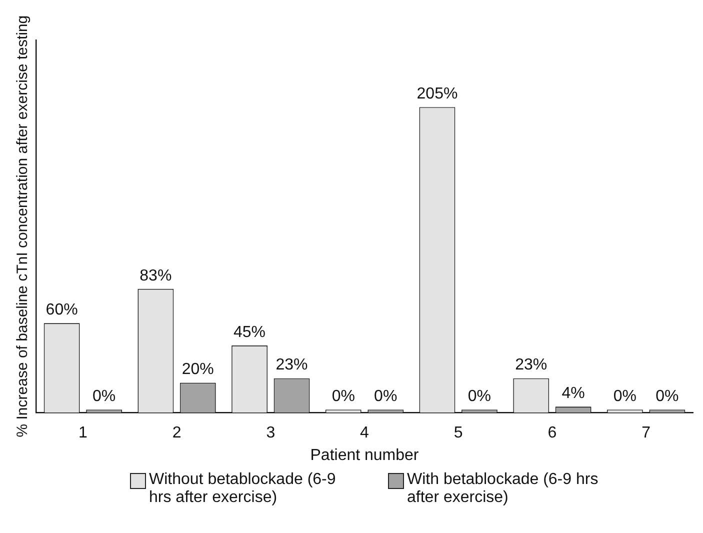  I want to click on x-tick-label: 6, so click(552, 433).